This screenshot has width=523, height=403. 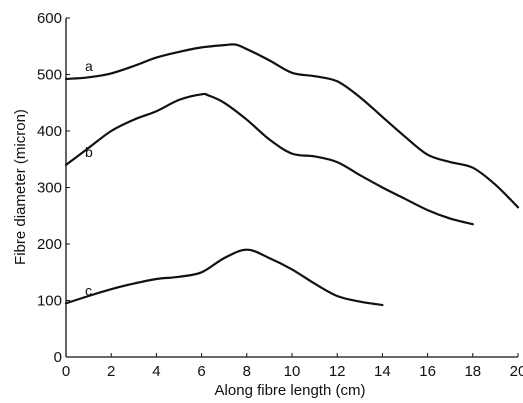 What do you see at coordinates (111, 371) in the screenshot?
I see `x-tick-label: 2` at bounding box center [111, 371].